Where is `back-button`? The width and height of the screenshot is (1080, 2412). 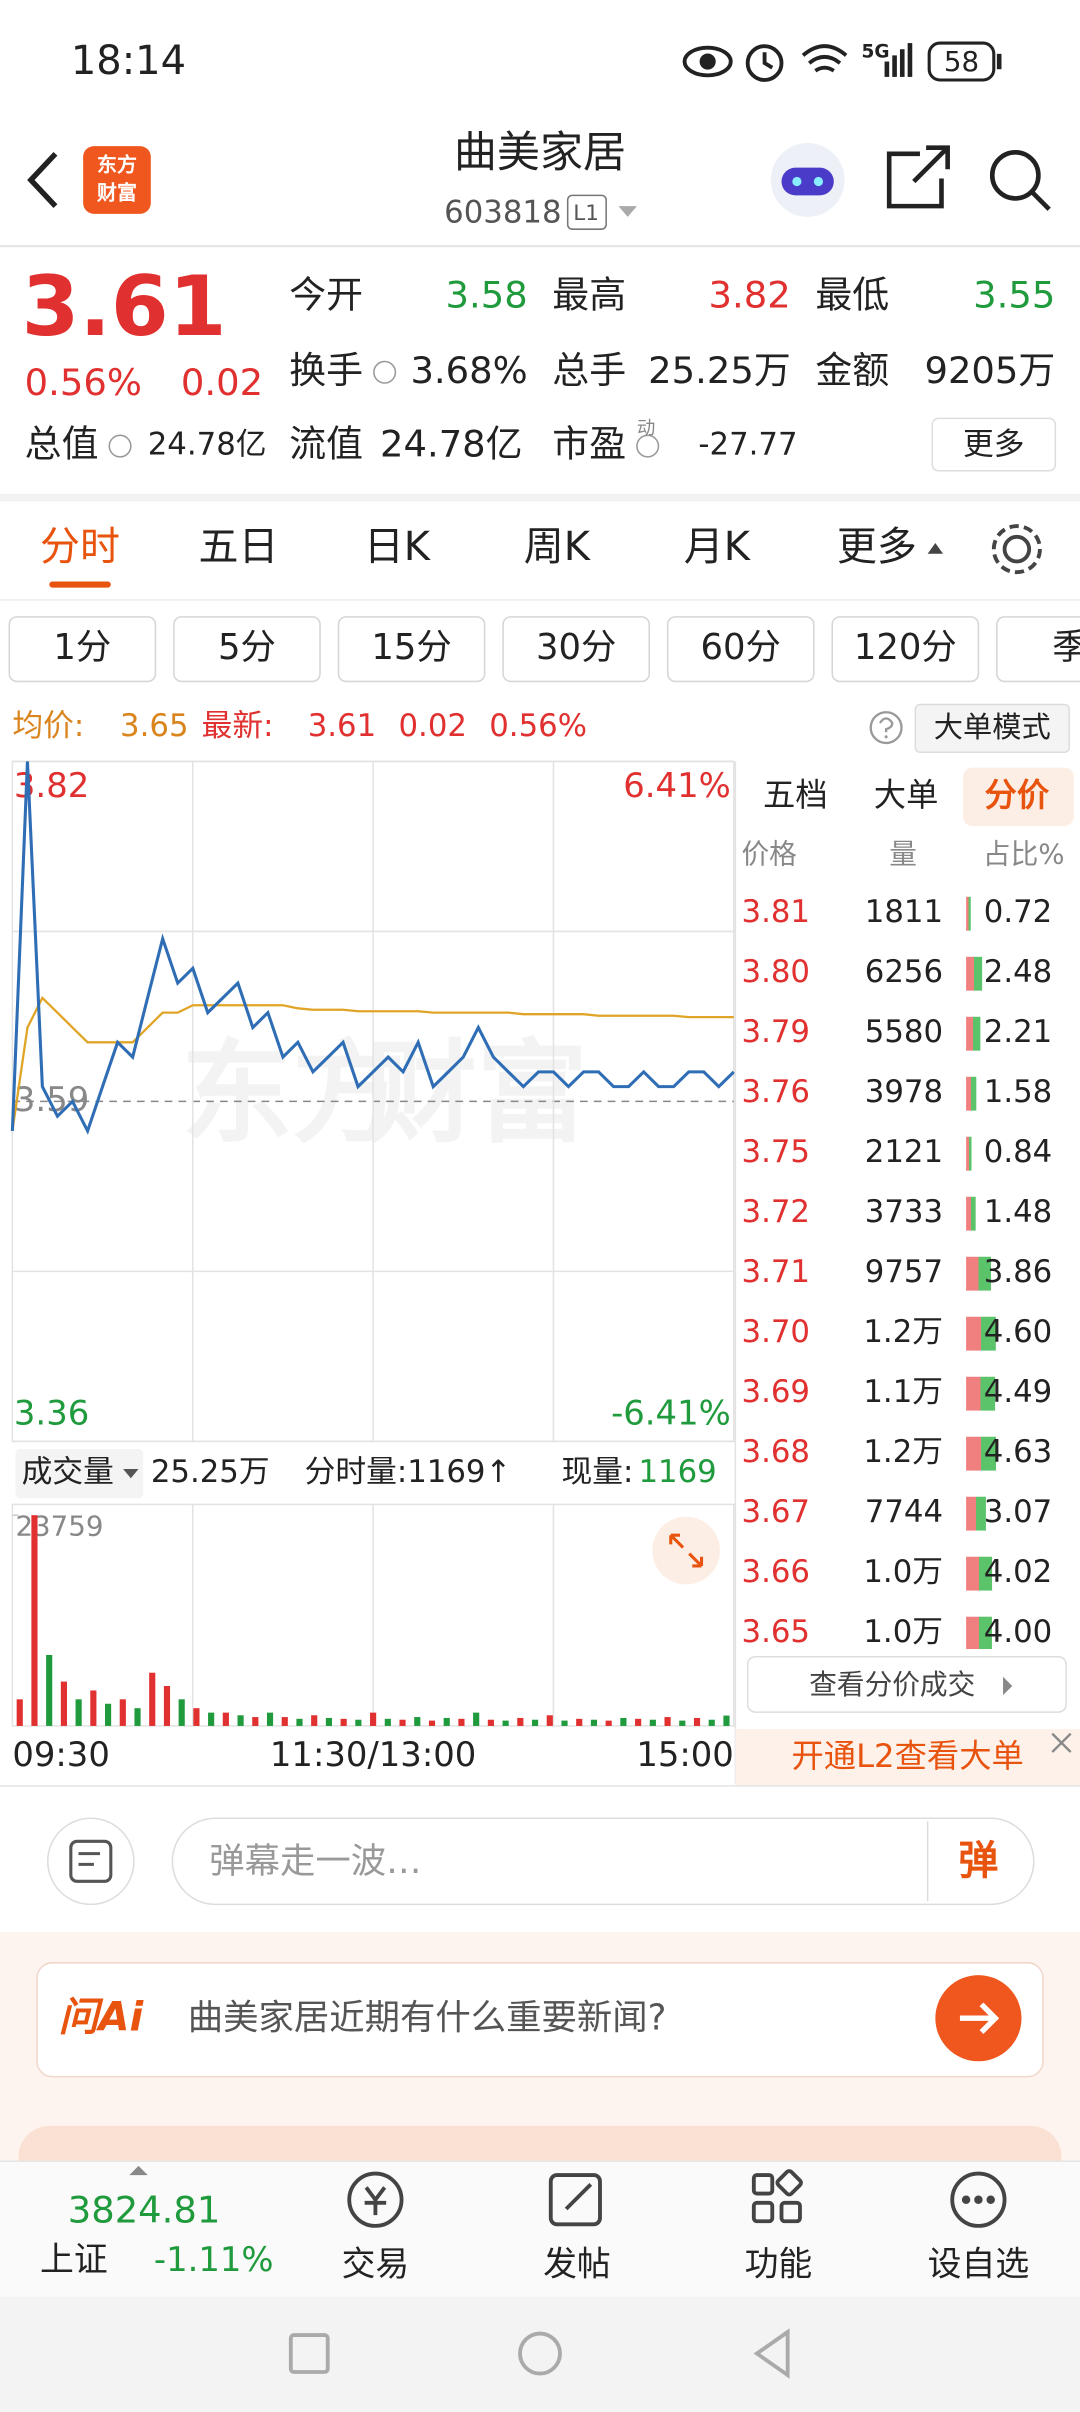
back-button is located at coordinates (42, 179).